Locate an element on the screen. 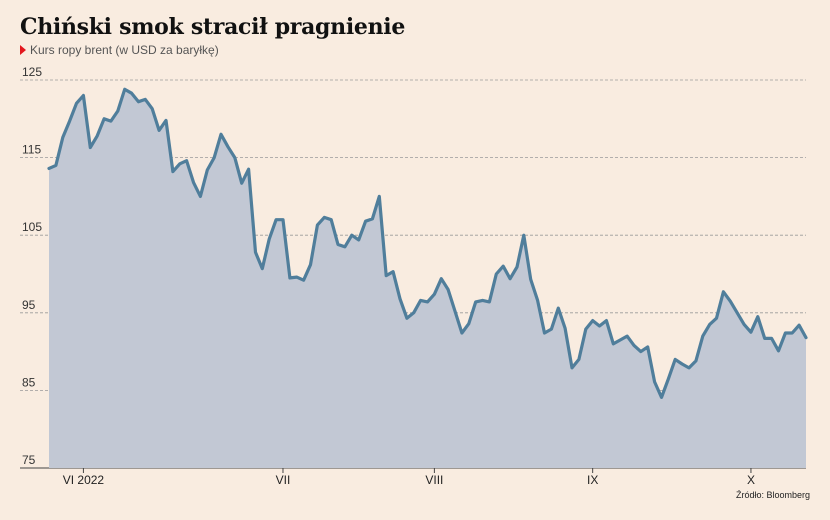 This screenshot has height=520, width=830. x-tick-label: VIII is located at coordinates (434, 480).